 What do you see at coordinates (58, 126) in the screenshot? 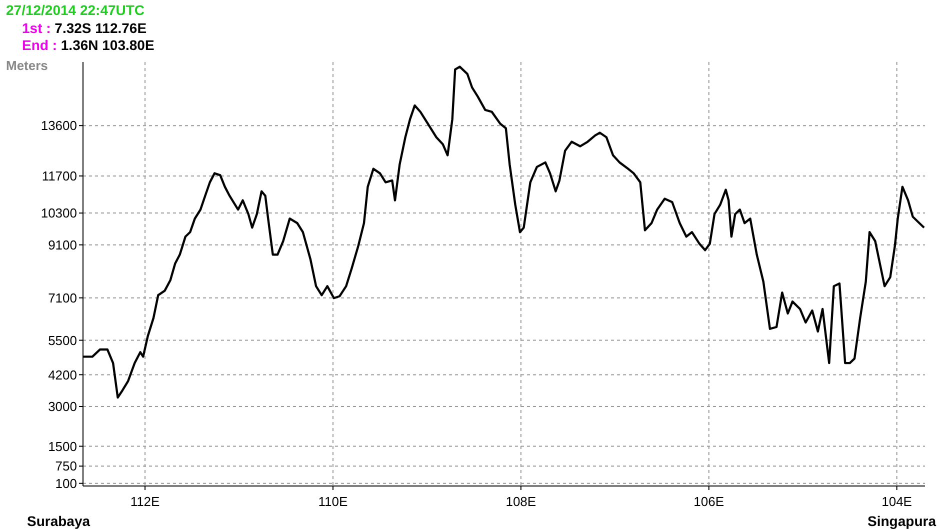
I see `y-tick-label: 13600` at bounding box center [58, 126].